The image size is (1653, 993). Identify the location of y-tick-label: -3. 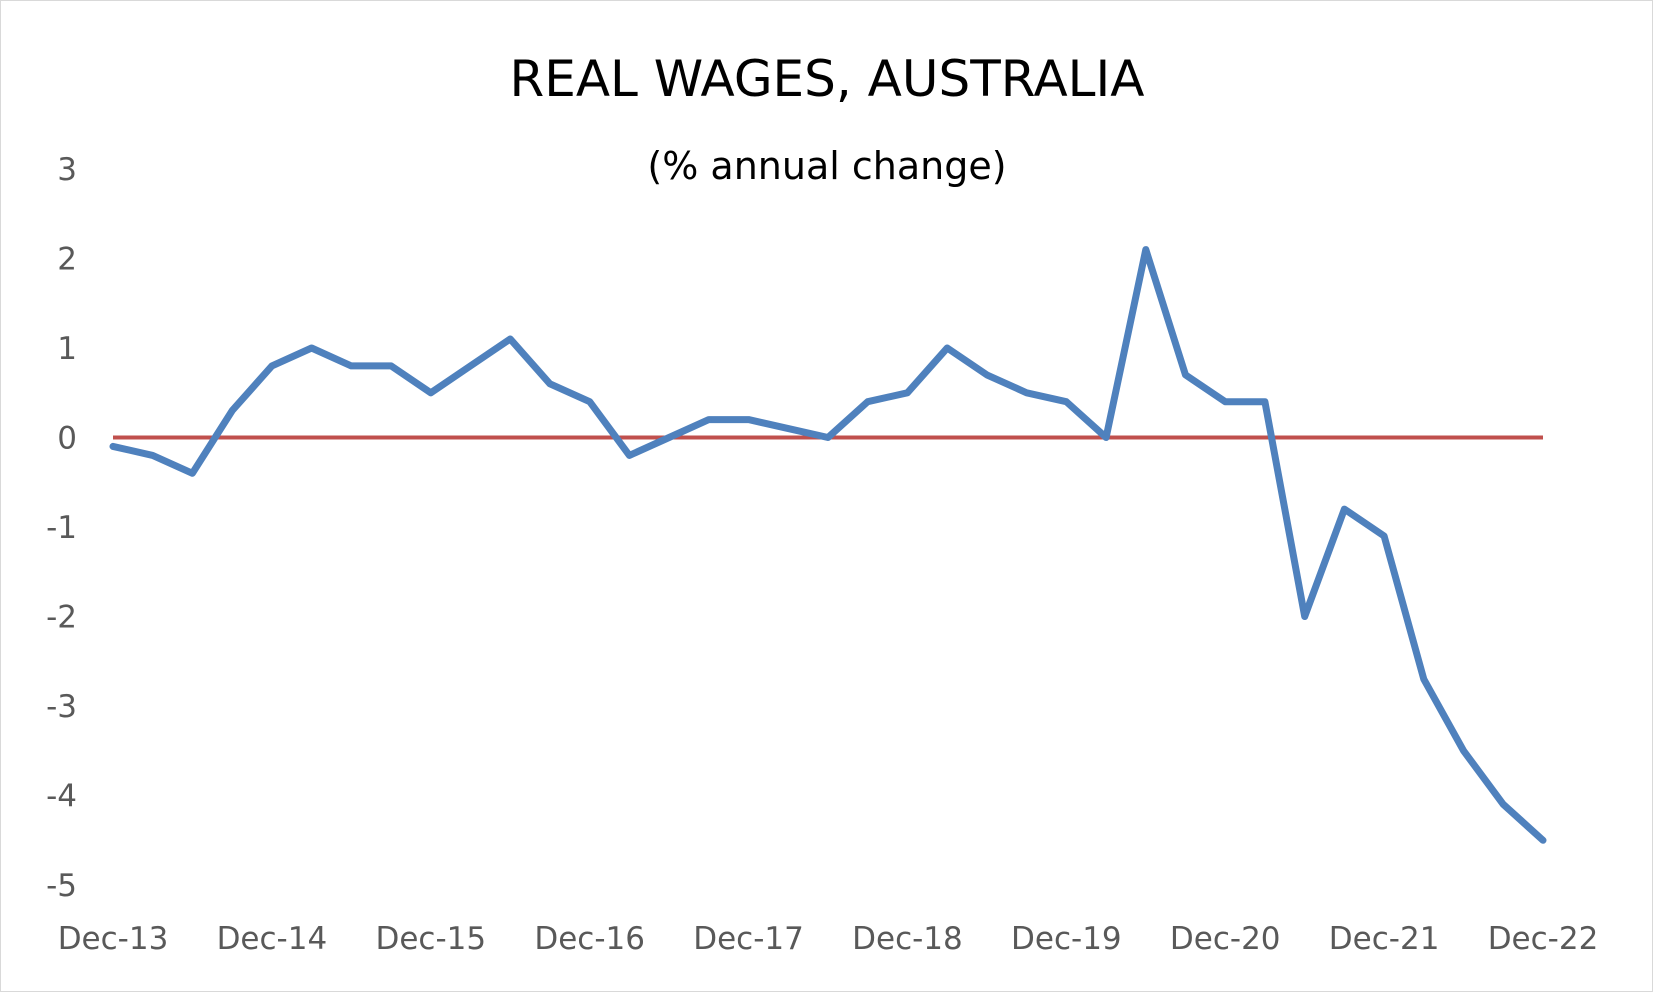
(61, 707).